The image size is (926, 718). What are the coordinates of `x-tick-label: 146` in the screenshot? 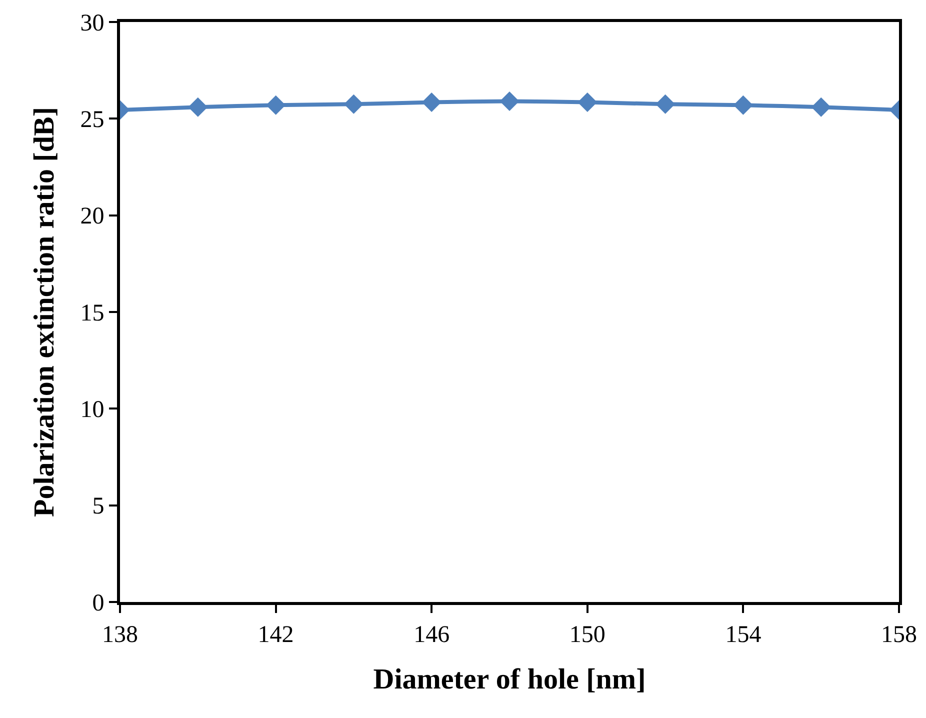 It's located at (432, 635).